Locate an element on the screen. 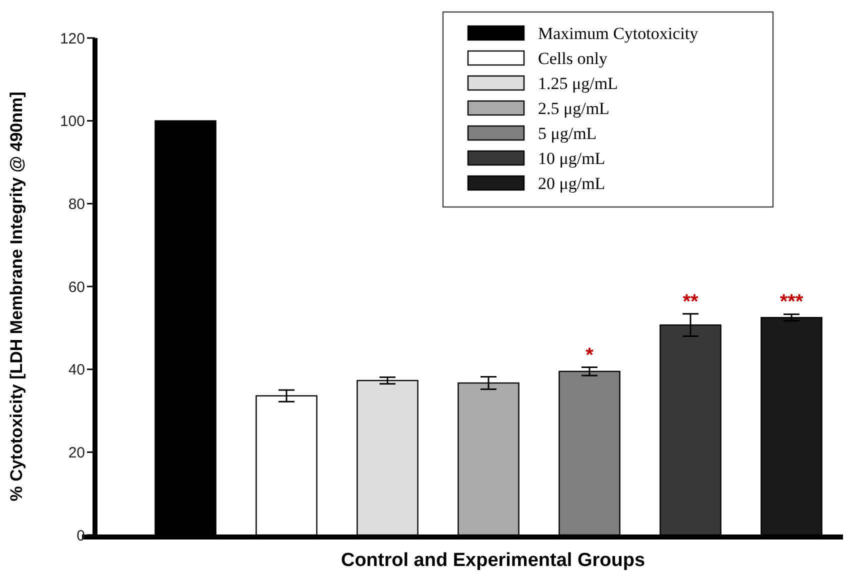 The height and width of the screenshot is (578, 851). legend-label: Cells only is located at coordinates (573, 58).